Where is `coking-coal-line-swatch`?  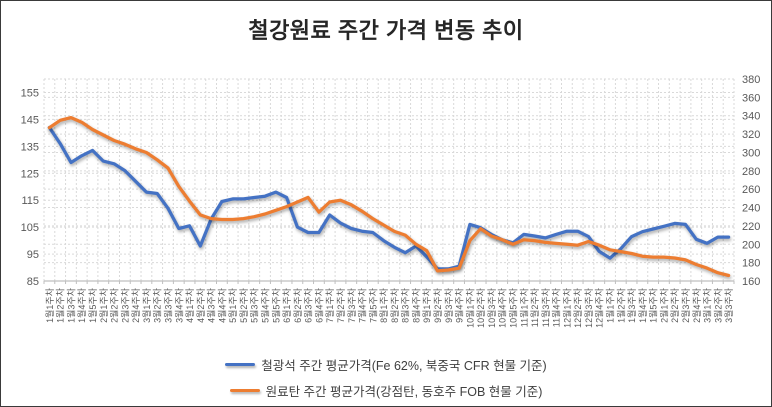 coking-coal-line-swatch is located at coordinates (244, 390).